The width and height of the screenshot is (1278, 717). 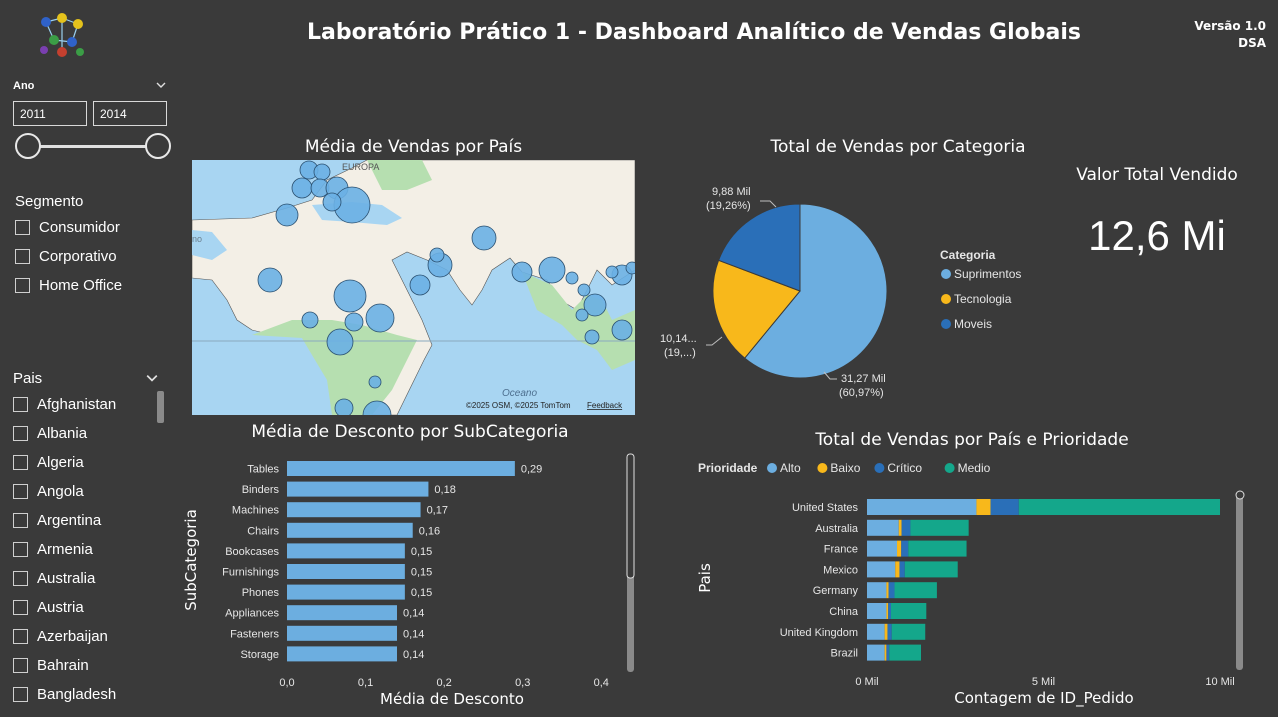 I want to click on orders-bar-australia-baixo, so click(x=900, y=527).